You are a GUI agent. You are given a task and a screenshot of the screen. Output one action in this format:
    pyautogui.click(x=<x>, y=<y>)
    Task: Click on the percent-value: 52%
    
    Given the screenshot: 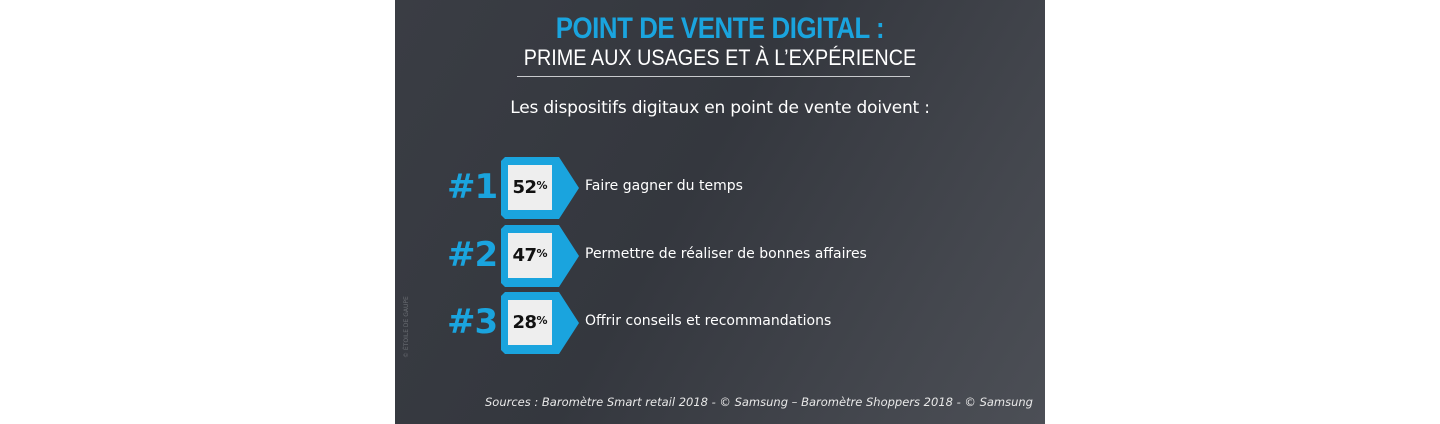 What is the action you would take?
    pyautogui.click(x=530, y=187)
    